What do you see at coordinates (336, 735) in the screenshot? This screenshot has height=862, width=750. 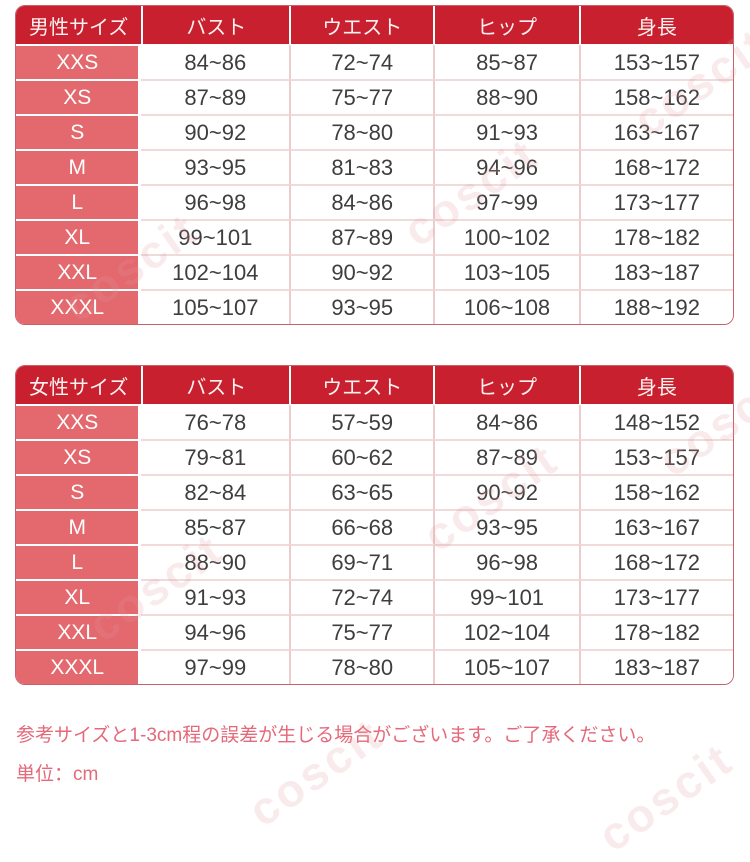 I see `note-tolerance: 参考サイズと1-3cm程の誤差が生じる場合がございます。ご了承ください。` at bounding box center [336, 735].